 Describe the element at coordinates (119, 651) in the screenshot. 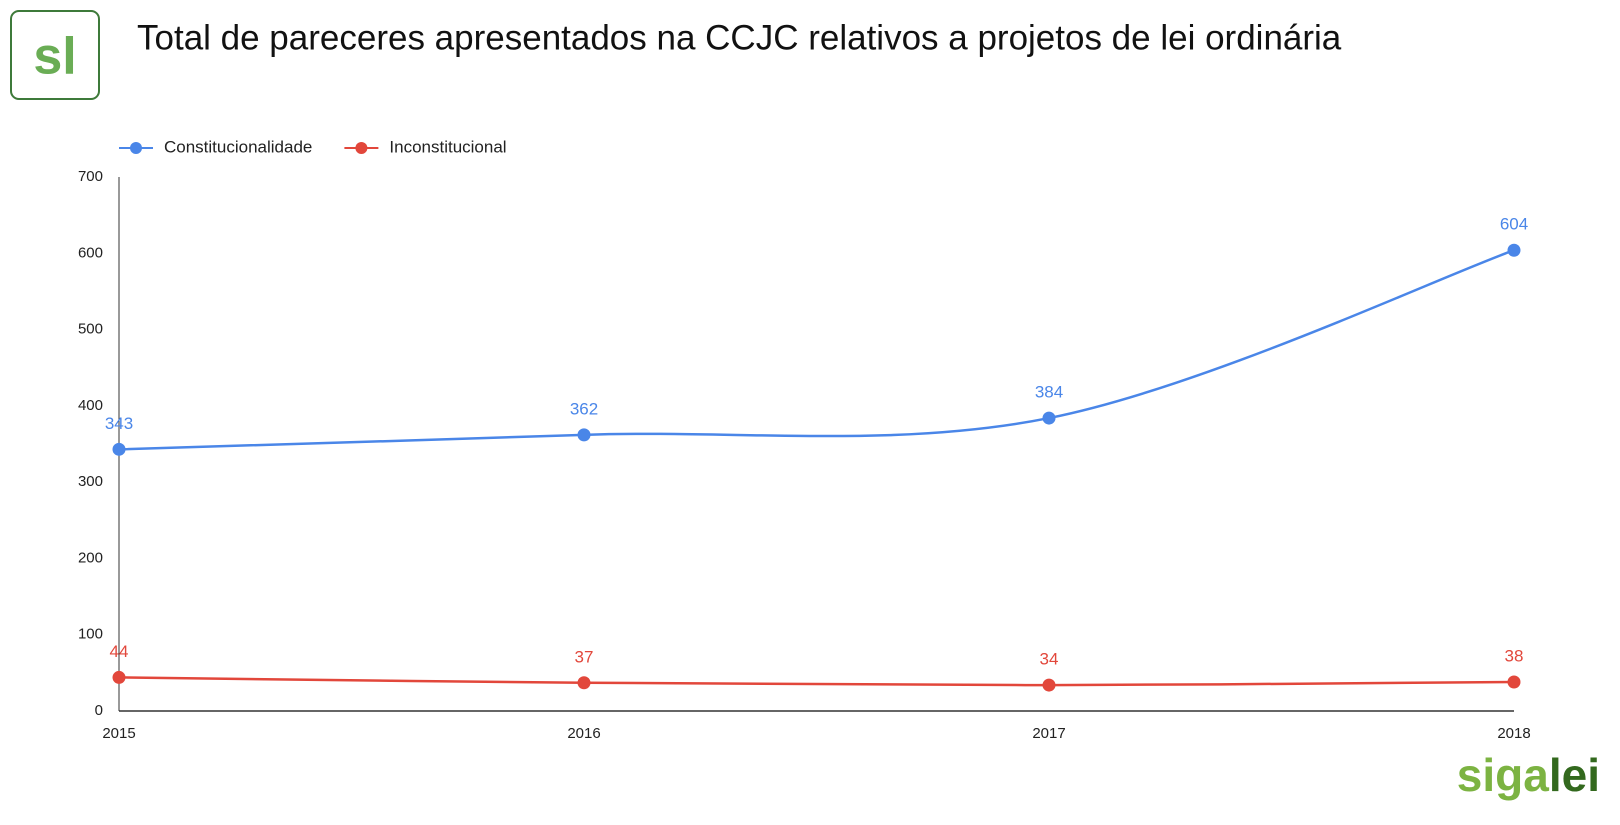

I see `data-label: 44` at that location.